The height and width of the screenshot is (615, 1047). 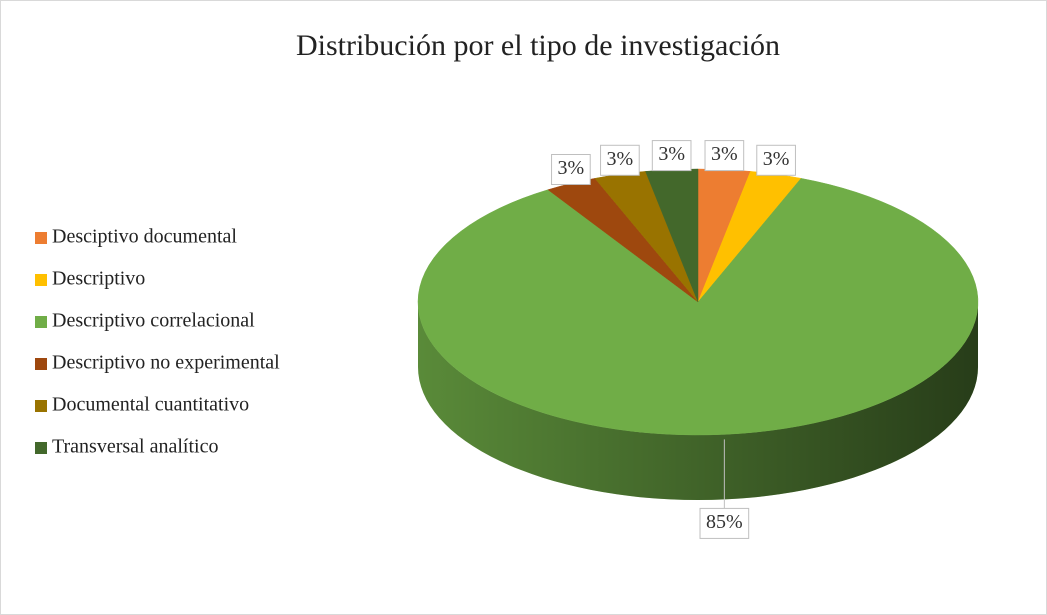 What do you see at coordinates (166, 363) in the screenshot?
I see `legend-label: Descriptivo no experimental` at bounding box center [166, 363].